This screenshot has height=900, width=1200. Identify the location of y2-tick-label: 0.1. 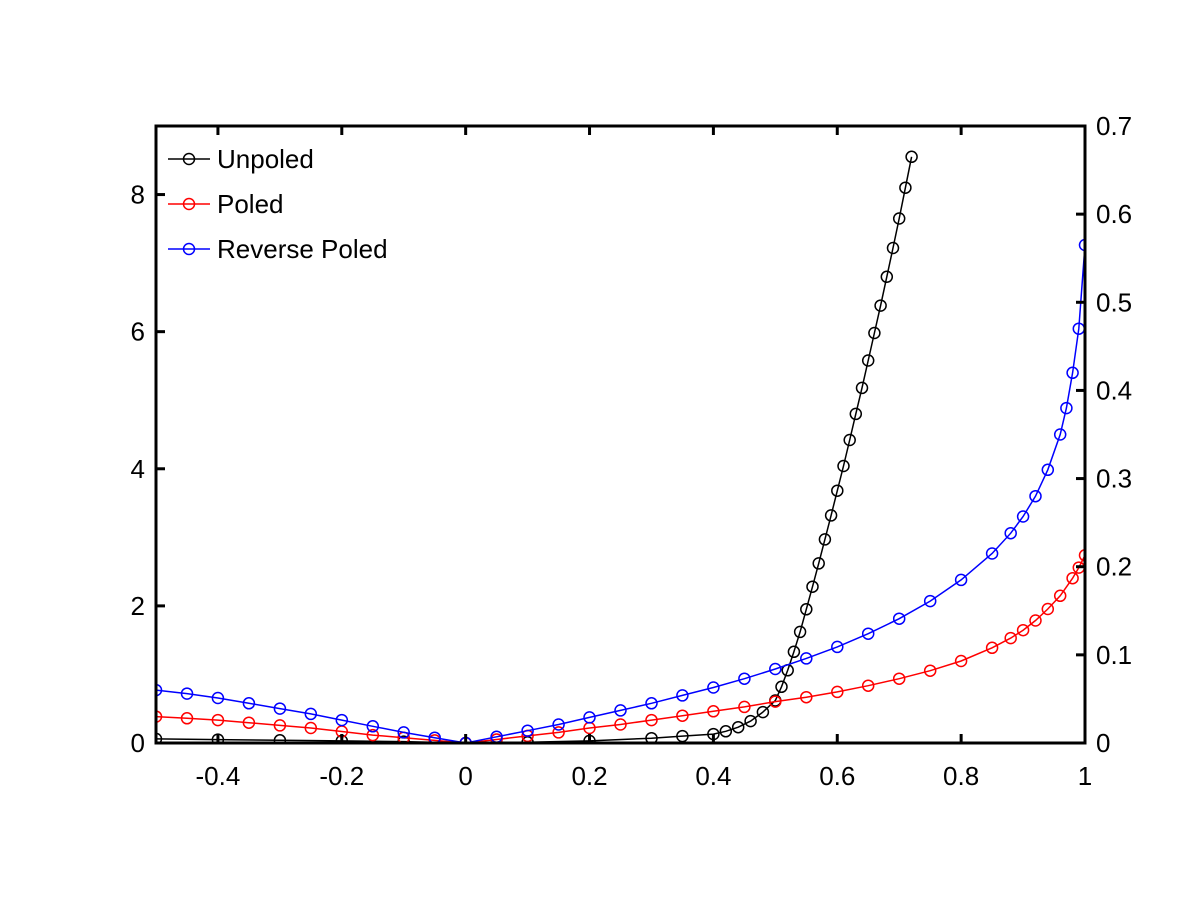
(1114, 655).